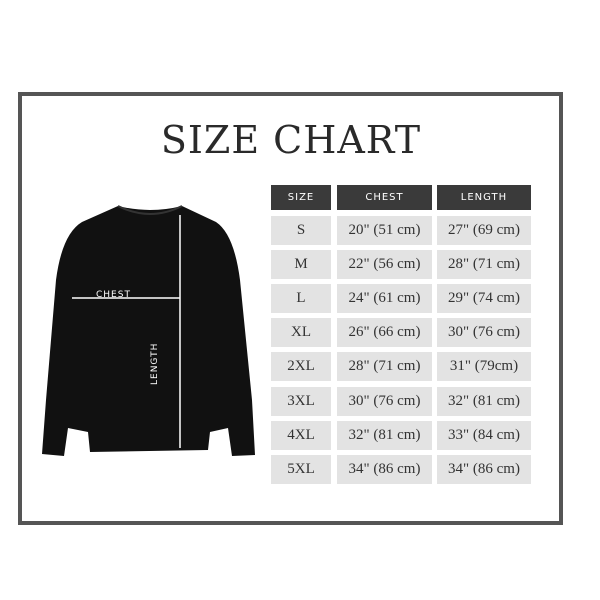 The width and height of the screenshot is (600, 600). What do you see at coordinates (484, 367) in the screenshot?
I see `cell-length: 31" (79cm)` at bounding box center [484, 367].